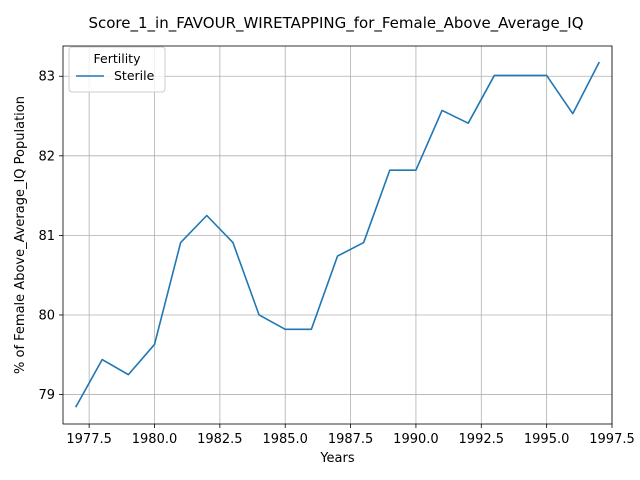  What do you see at coordinates (89, 439) in the screenshot?
I see `x-tick-label: 1977.5` at bounding box center [89, 439].